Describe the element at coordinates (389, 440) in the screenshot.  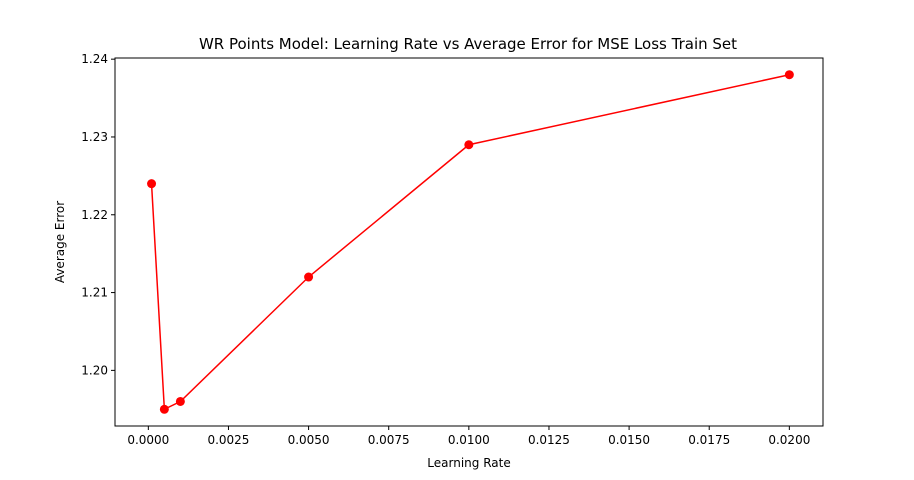
I see `x-tick-label: 0.0075` at that location.